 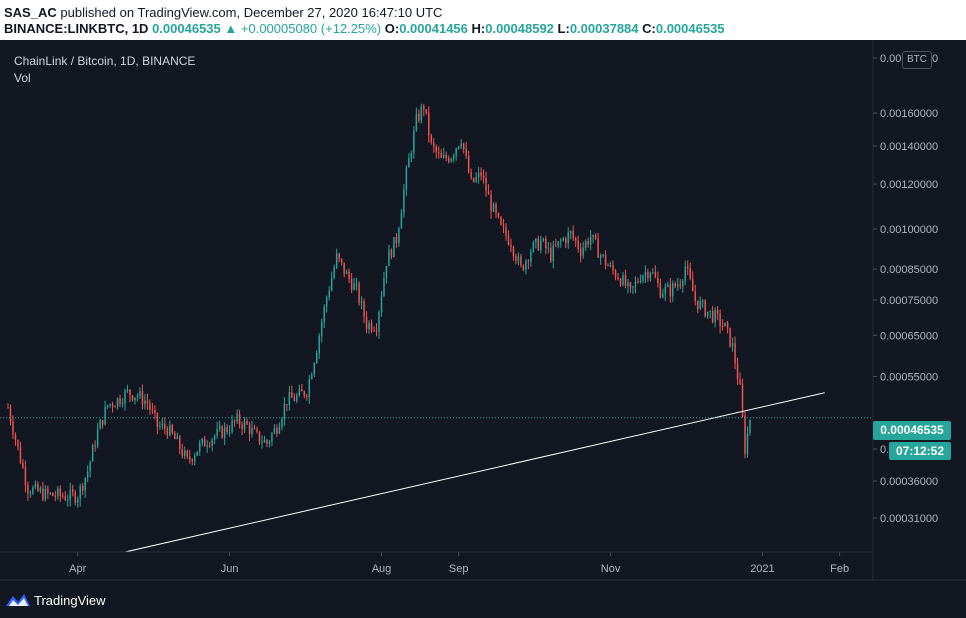 What do you see at coordinates (519, 28) in the screenshot?
I see `high-value: 0.00048592` at bounding box center [519, 28].